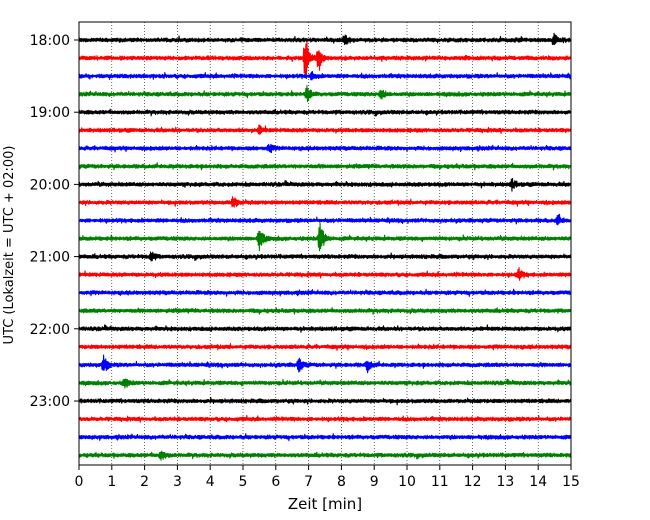 Image resolution: width=650 pixels, height=520 pixels. What do you see at coordinates (325, 129) in the screenshot?
I see `trace-1915` at bounding box center [325, 129].